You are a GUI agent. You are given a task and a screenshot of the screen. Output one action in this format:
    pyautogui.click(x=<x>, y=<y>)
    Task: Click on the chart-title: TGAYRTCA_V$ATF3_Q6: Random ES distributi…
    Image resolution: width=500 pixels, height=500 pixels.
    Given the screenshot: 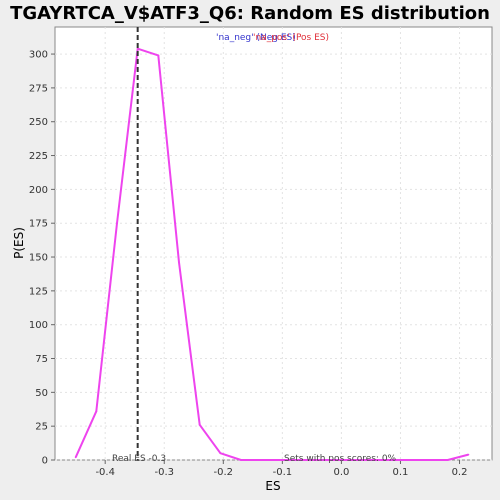 What is the action you would take?
    pyautogui.click(x=250, y=13)
    